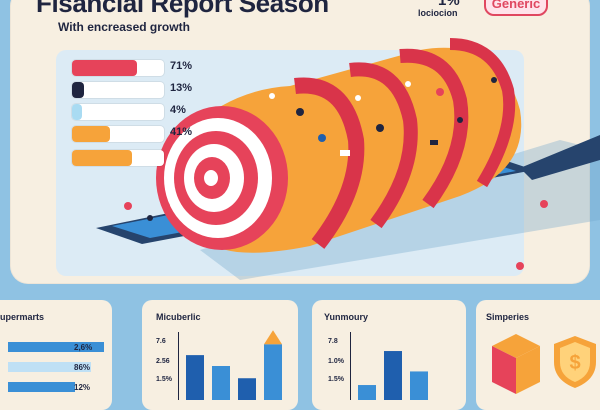 This screenshot has height=410, width=600. What do you see at coordinates (273, 337) in the screenshot?
I see `bar-cap` at bounding box center [273, 337].